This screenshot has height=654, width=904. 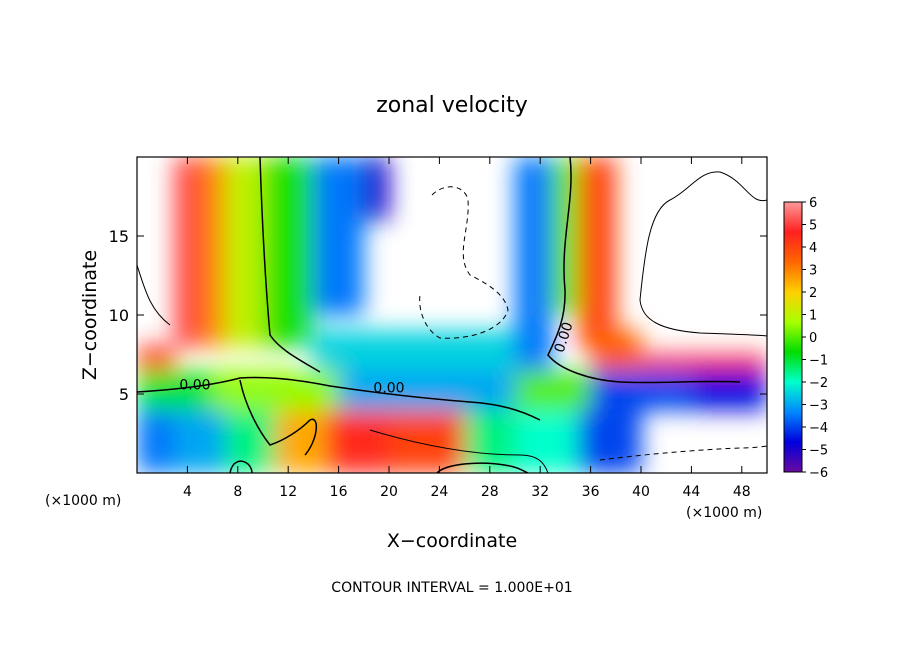 I want to click on colorbar-label: −2, so click(x=818, y=383).